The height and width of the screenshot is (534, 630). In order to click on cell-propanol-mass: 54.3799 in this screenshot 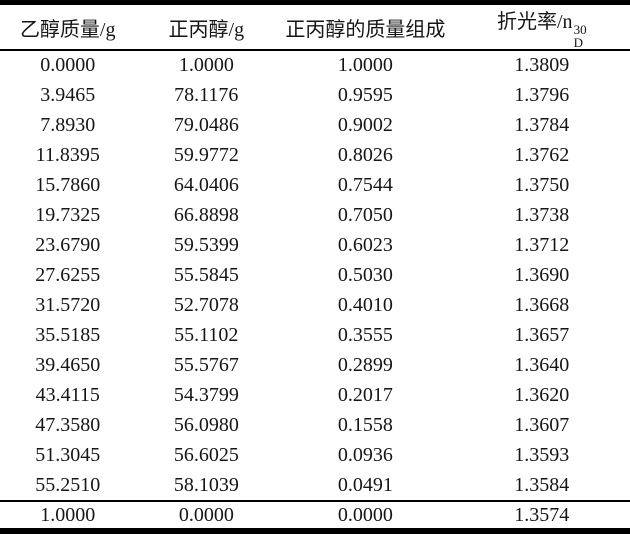, I will do `click(206, 395)`.